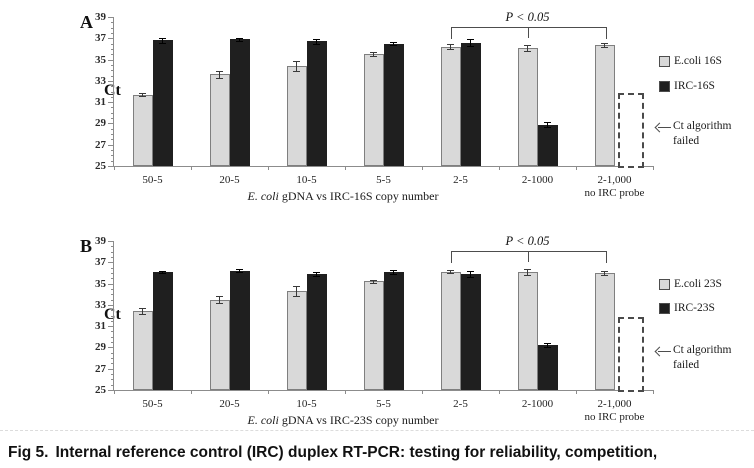  Describe the element at coordinates (694, 86) in the screenshot. I see `legend-label-irc-16s: IRC-16S` at that location.